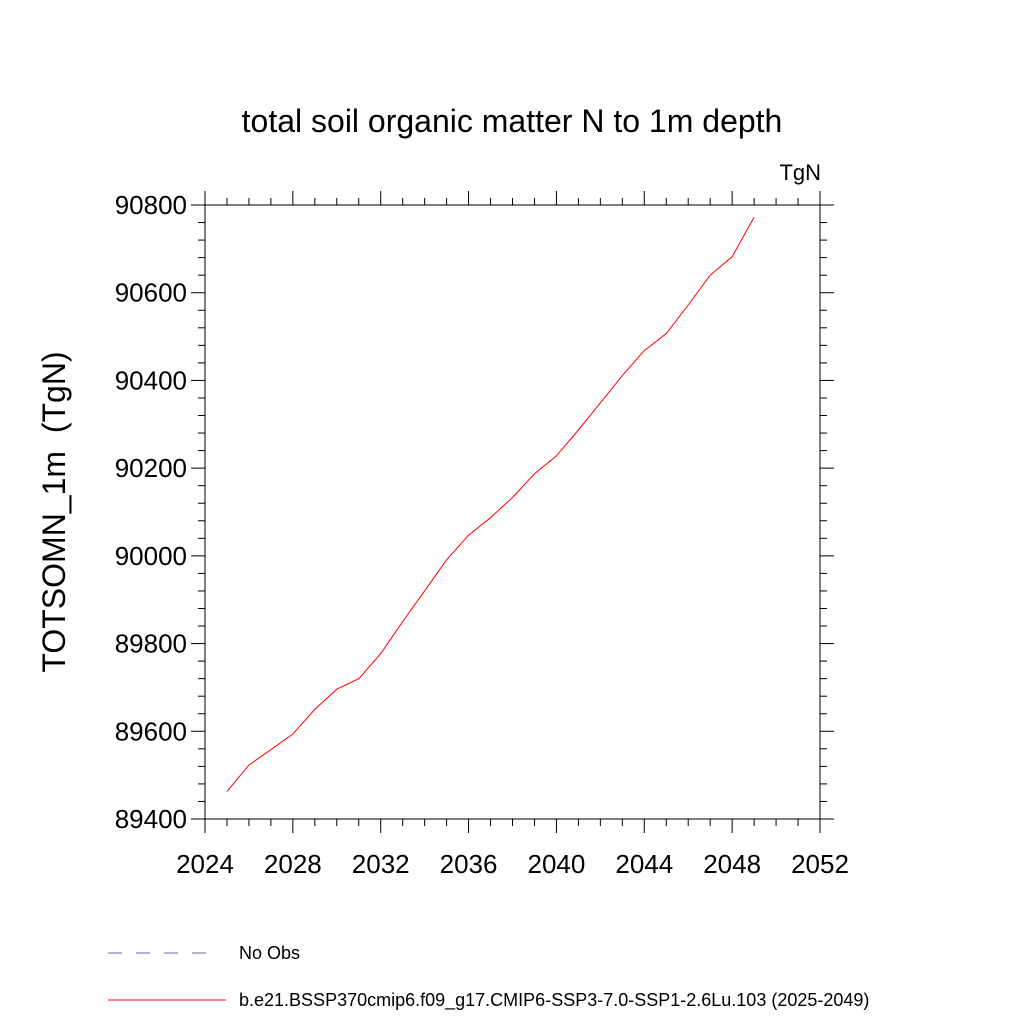  What do you see at coordinates (644, 864) in the screenshot?
I see `x-tick-label: 2044` at bounding box center [644, 864].